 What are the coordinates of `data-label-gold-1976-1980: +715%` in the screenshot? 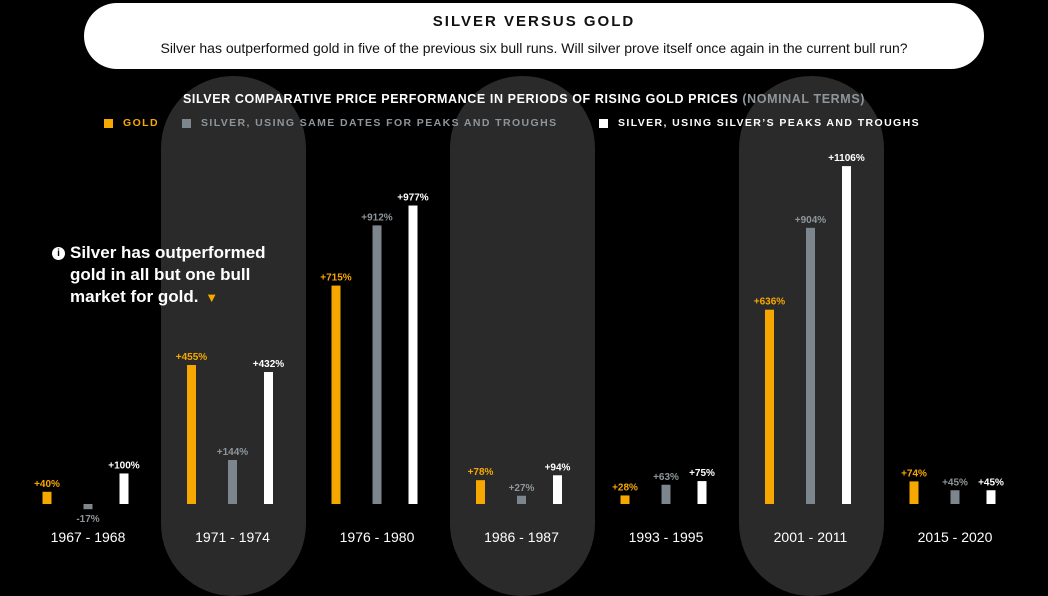 It's located at (336, 278).